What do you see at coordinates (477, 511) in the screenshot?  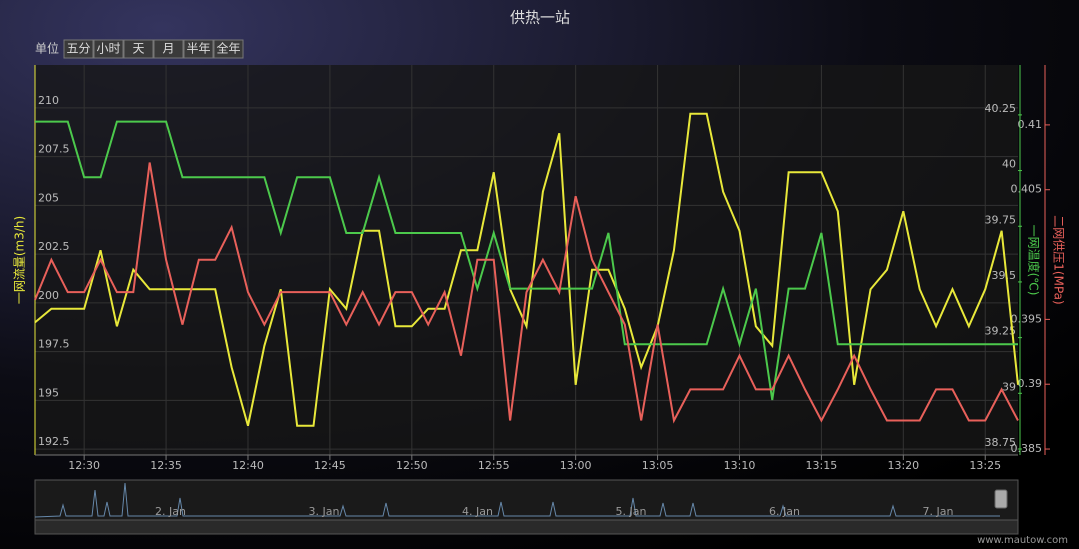 I see `navigator-label: 4. Jan` at bounding box center [477, 511].